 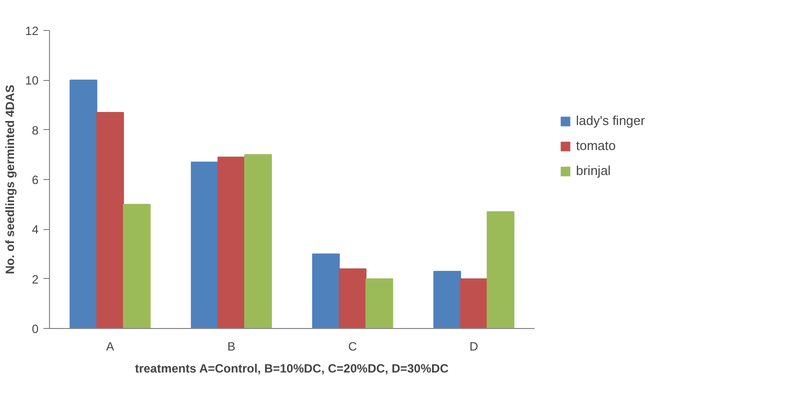 What do you see at coordinates (32, 81) in the screenshot?
I see `y-tick-label: 10` at bounding box center [32, 81].